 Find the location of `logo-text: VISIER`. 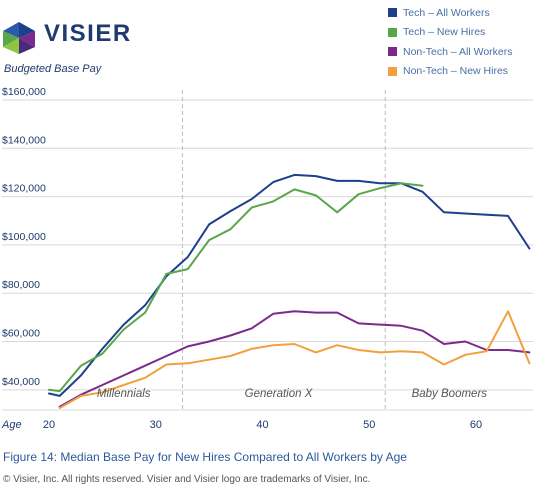

logo-text: VISIER is located at coordinates (88, 33).